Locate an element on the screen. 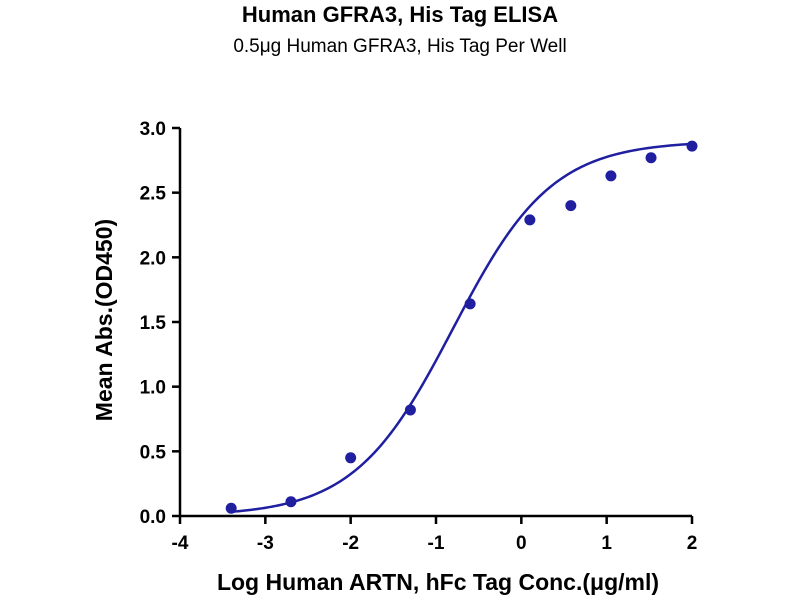  x-tick-label: 1 is located at coordinates (606, 543).